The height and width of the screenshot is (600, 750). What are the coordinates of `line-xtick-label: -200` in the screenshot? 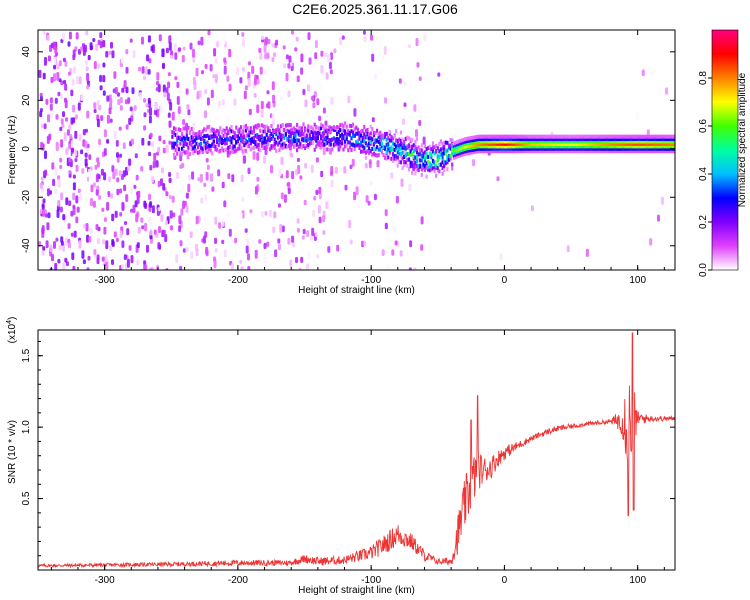 It's located at (238, 580).